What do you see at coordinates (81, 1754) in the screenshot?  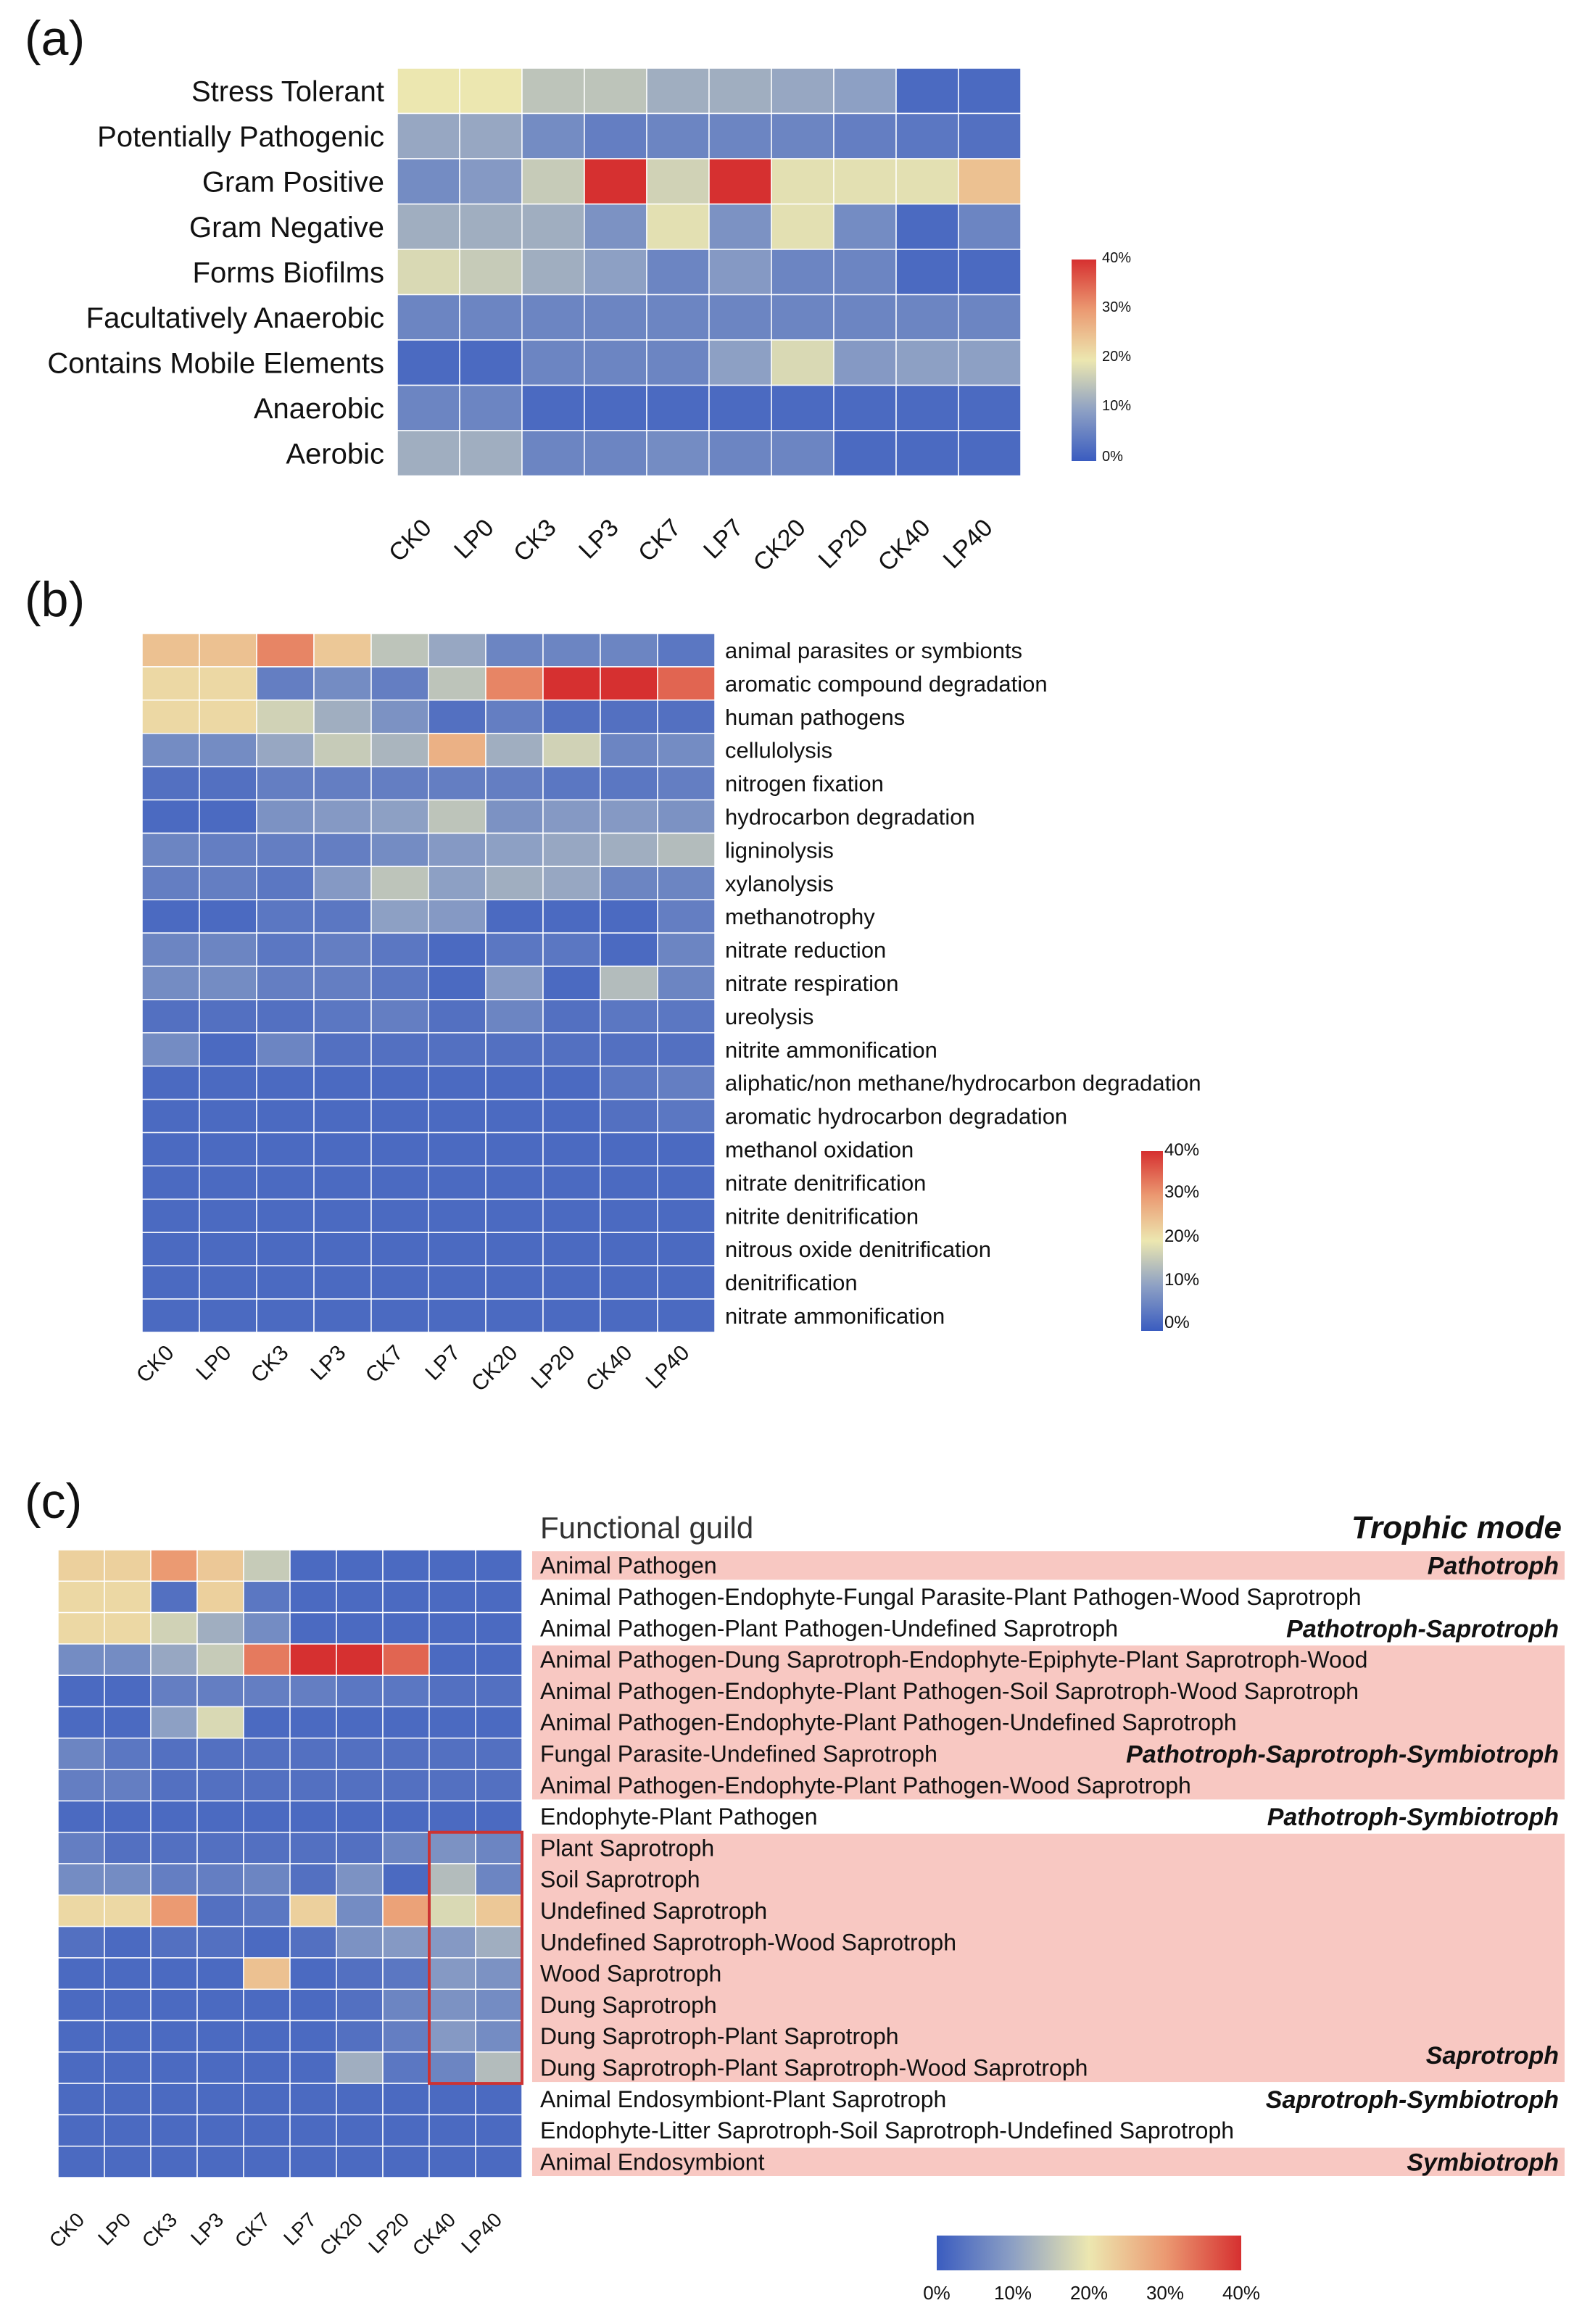 I see `heatmap-c-cell-r6-c0` at bounding box center [81, 1754].